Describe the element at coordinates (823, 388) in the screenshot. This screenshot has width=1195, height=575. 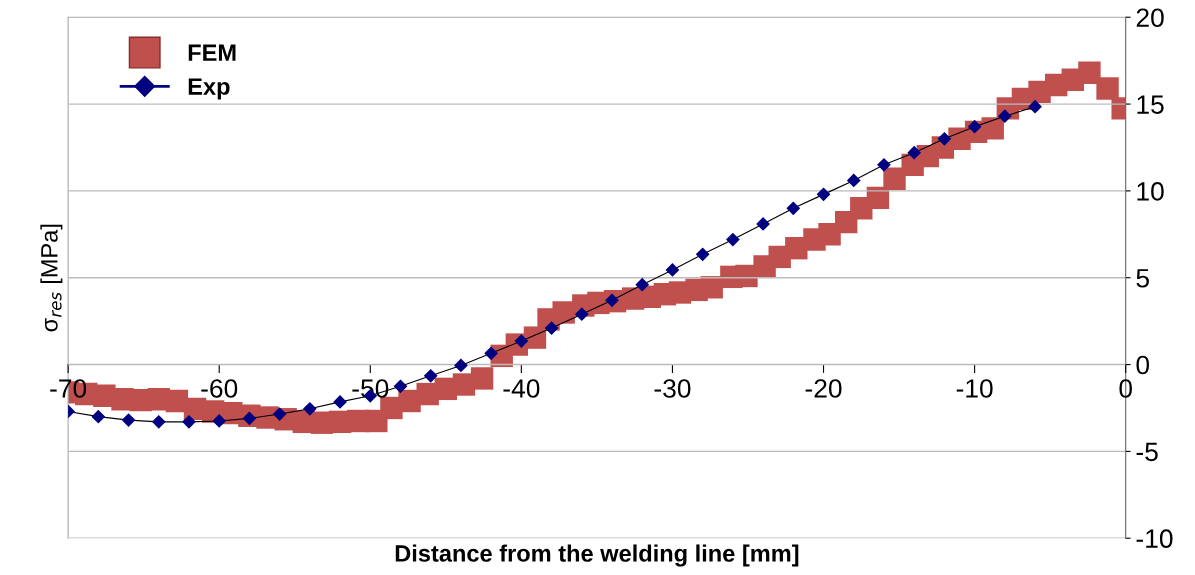
I see `x-tick-label: -20` at that location.